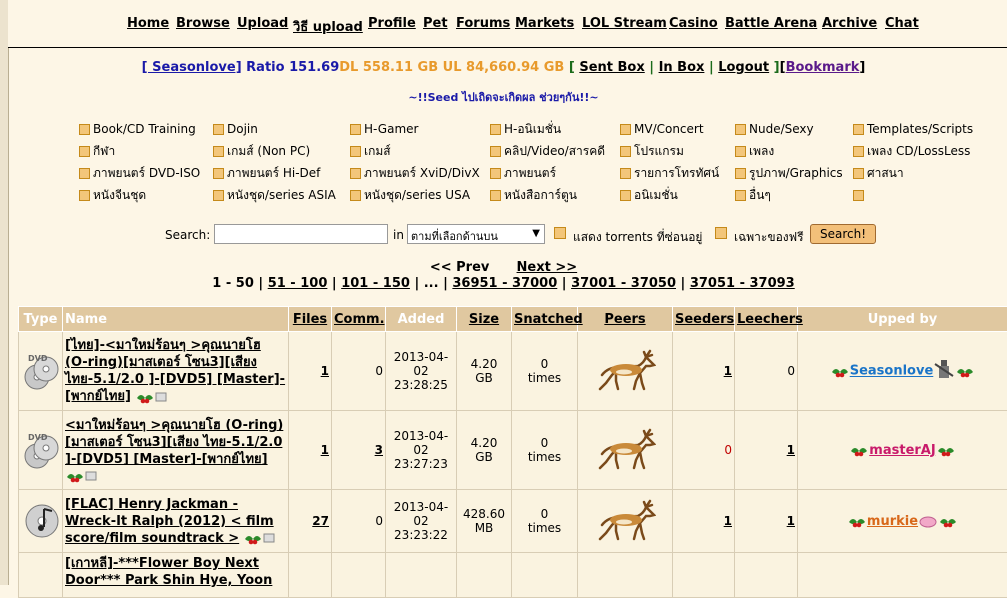 The height and width of the screenshot is (598, 1007). I want to click on category-checkbox: ศาสนา, so click(878, 173).